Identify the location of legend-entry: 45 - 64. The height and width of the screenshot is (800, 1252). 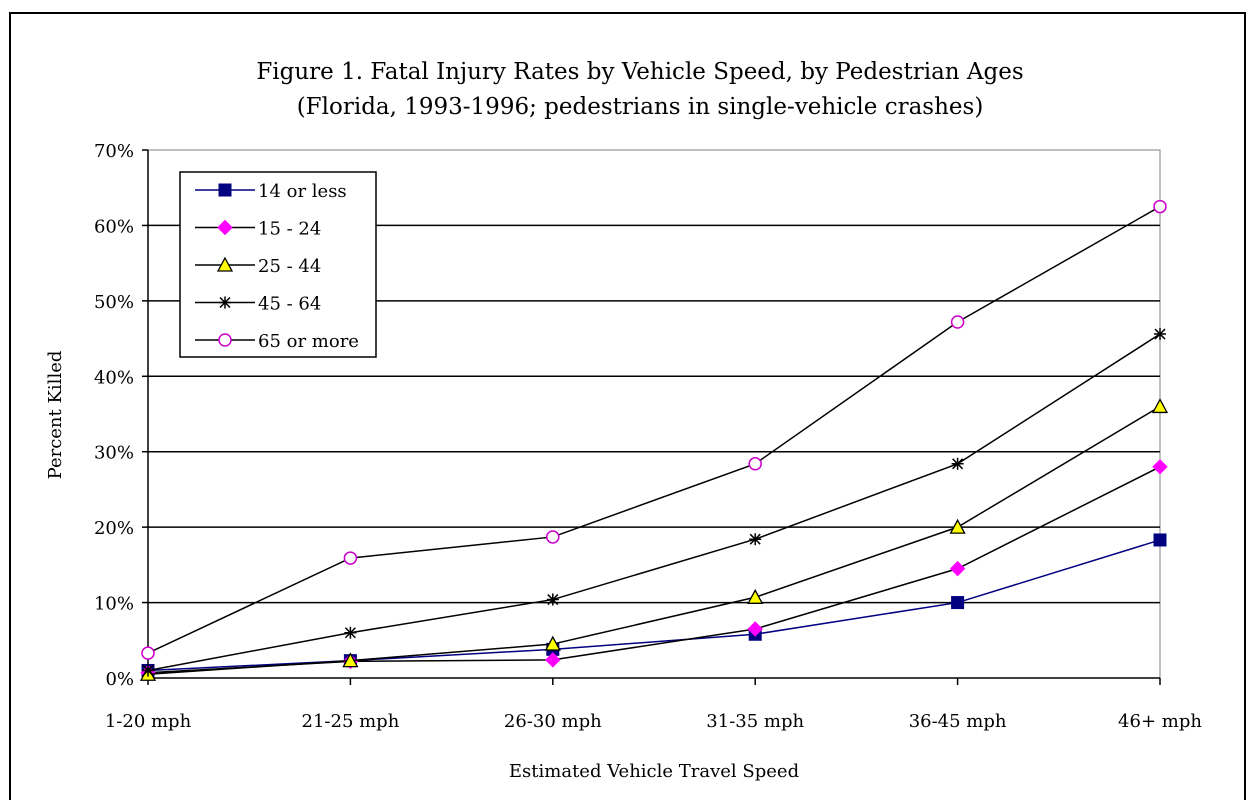
(258, 304).